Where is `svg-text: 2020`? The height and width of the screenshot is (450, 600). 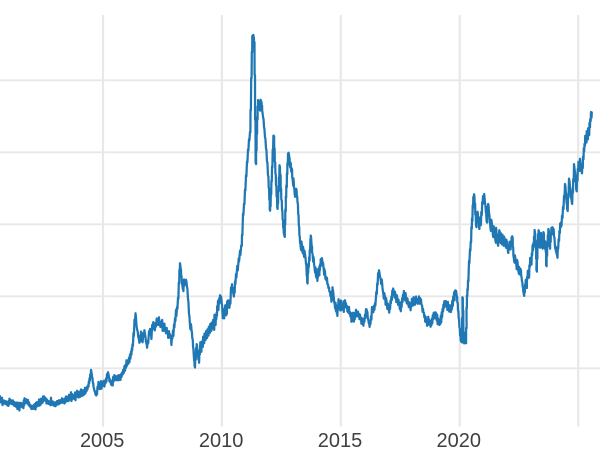
svg-text: 2020 is located at coordinates (459, 440).